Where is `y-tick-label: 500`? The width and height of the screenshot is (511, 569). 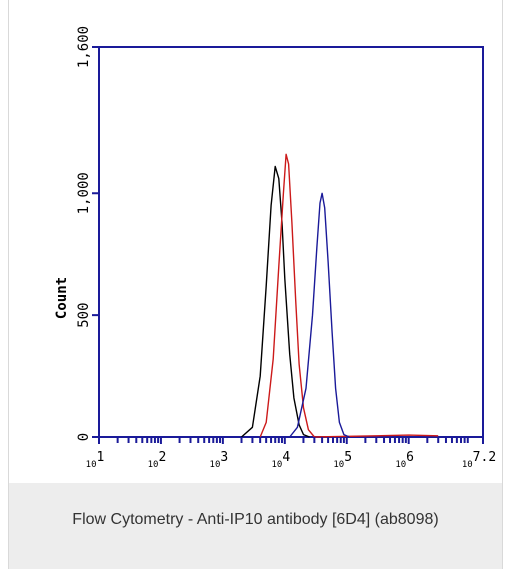
y-tick-label: 500 is located at coordinates (84, 314).